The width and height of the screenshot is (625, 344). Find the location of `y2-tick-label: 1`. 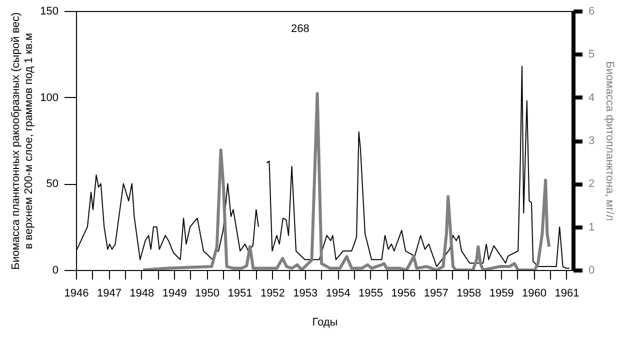

y2-tick-label: 1 is located at coordinates (591, 227).